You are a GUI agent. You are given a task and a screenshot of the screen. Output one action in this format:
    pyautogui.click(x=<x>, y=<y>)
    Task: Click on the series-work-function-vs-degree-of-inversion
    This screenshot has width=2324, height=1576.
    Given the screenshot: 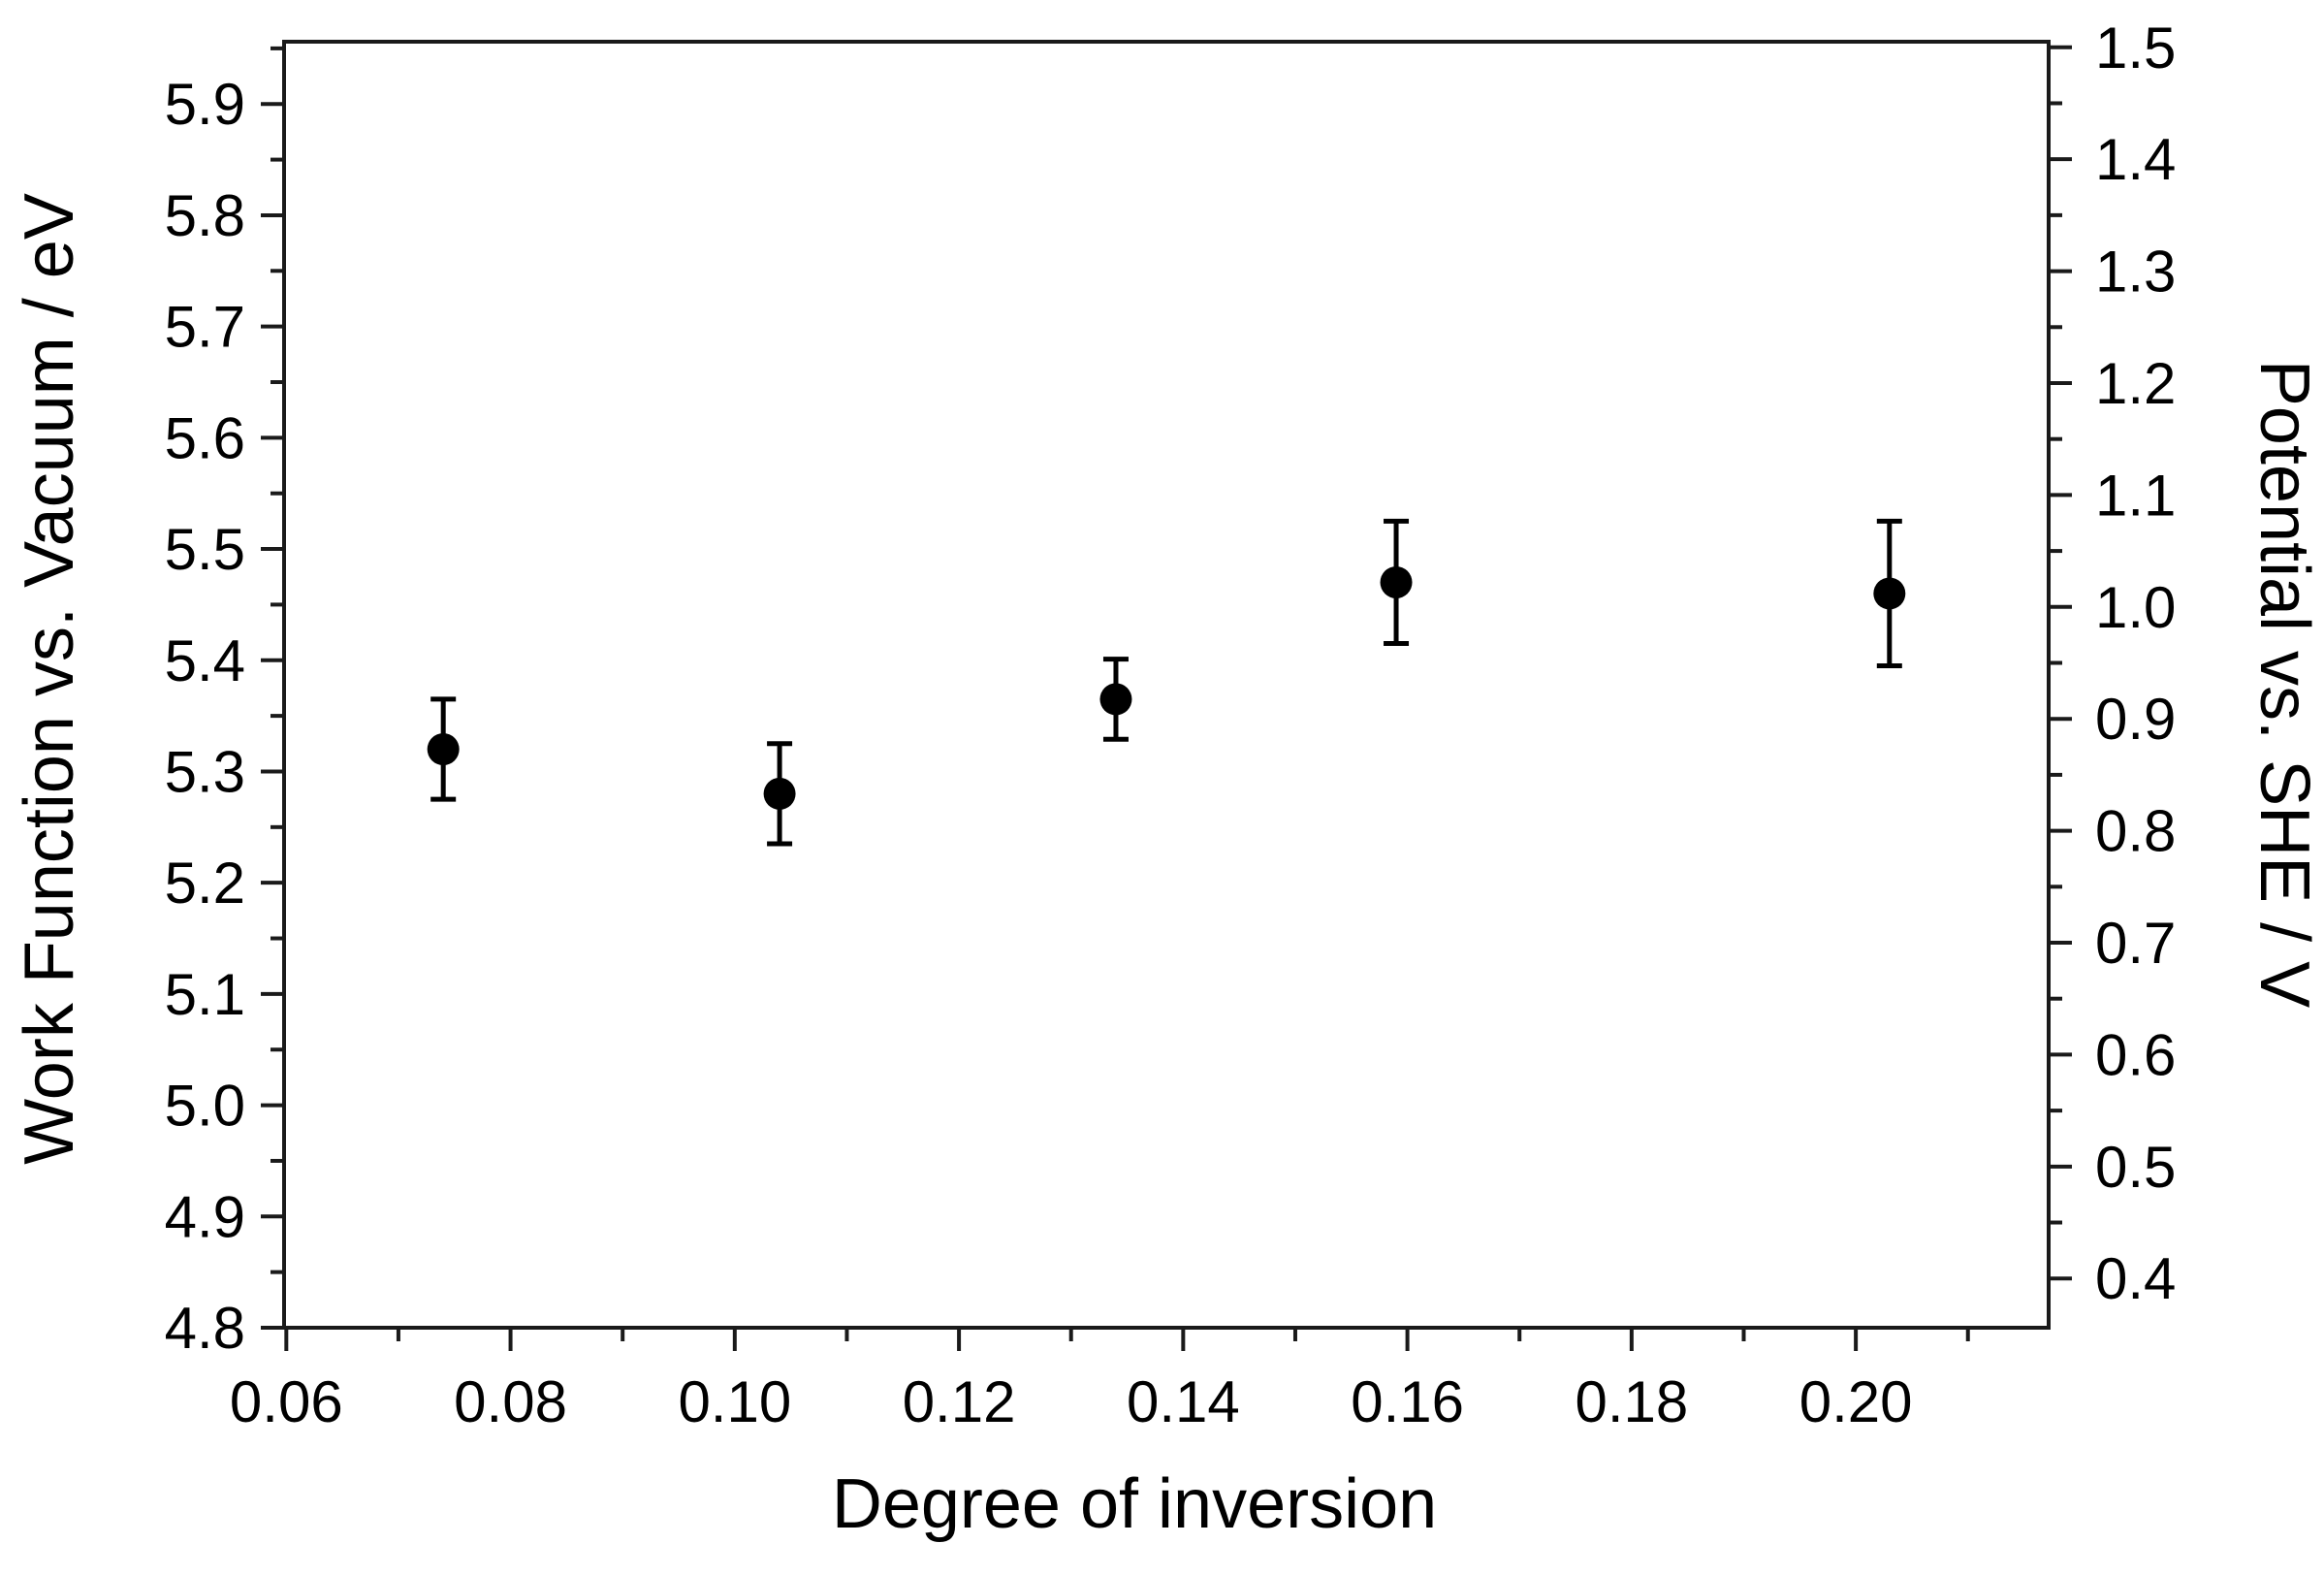 What is the action you would take?
    pyautogui.click(x=1167, y=683)
    